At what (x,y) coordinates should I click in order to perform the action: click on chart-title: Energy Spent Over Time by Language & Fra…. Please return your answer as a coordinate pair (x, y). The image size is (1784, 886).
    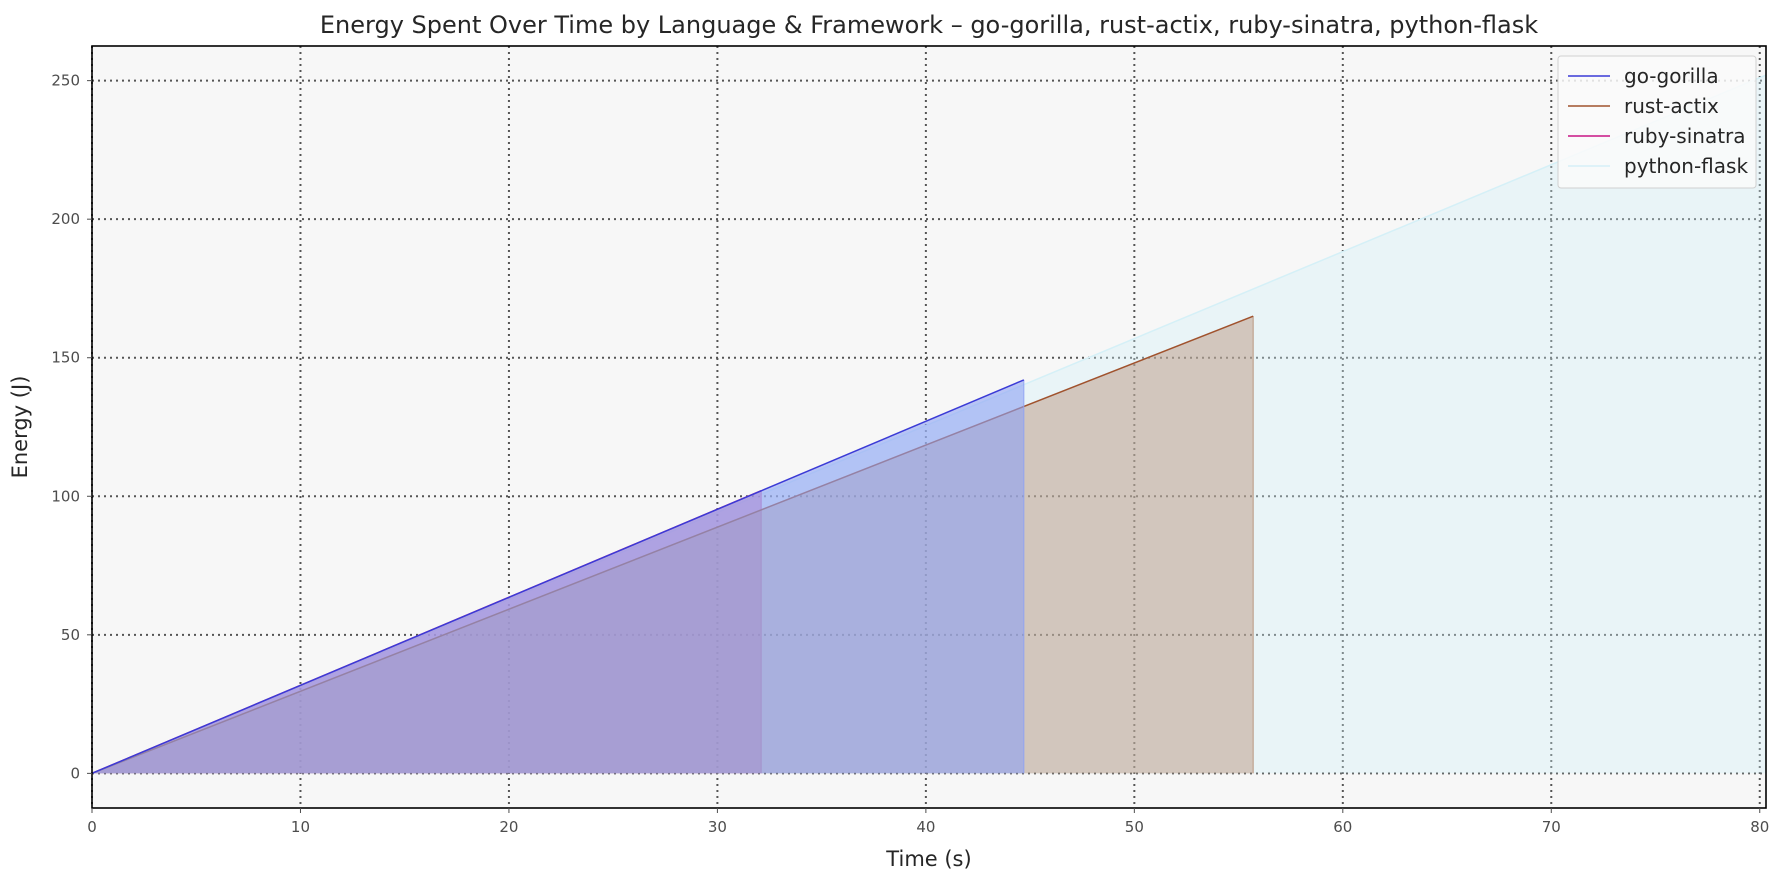
    Looking at the image, I should click on (929, 25).